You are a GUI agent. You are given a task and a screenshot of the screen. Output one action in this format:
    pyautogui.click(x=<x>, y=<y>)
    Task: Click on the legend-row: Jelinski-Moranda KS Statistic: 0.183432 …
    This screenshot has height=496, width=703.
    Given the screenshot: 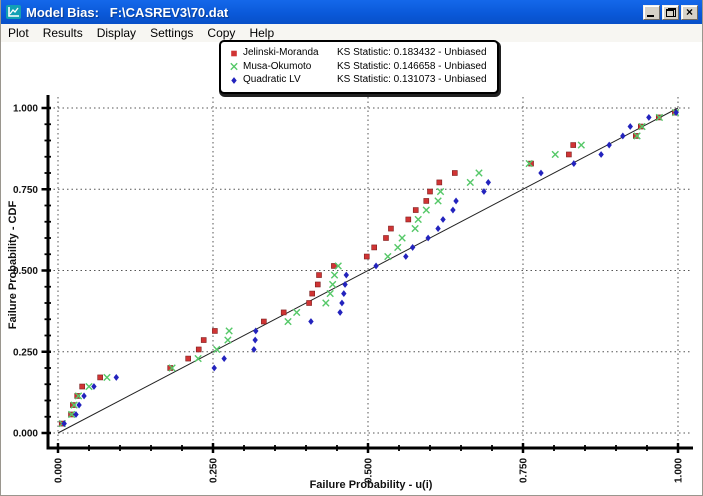 What is the action you would take?
    pyautogui.click(x=357, y=53)
    